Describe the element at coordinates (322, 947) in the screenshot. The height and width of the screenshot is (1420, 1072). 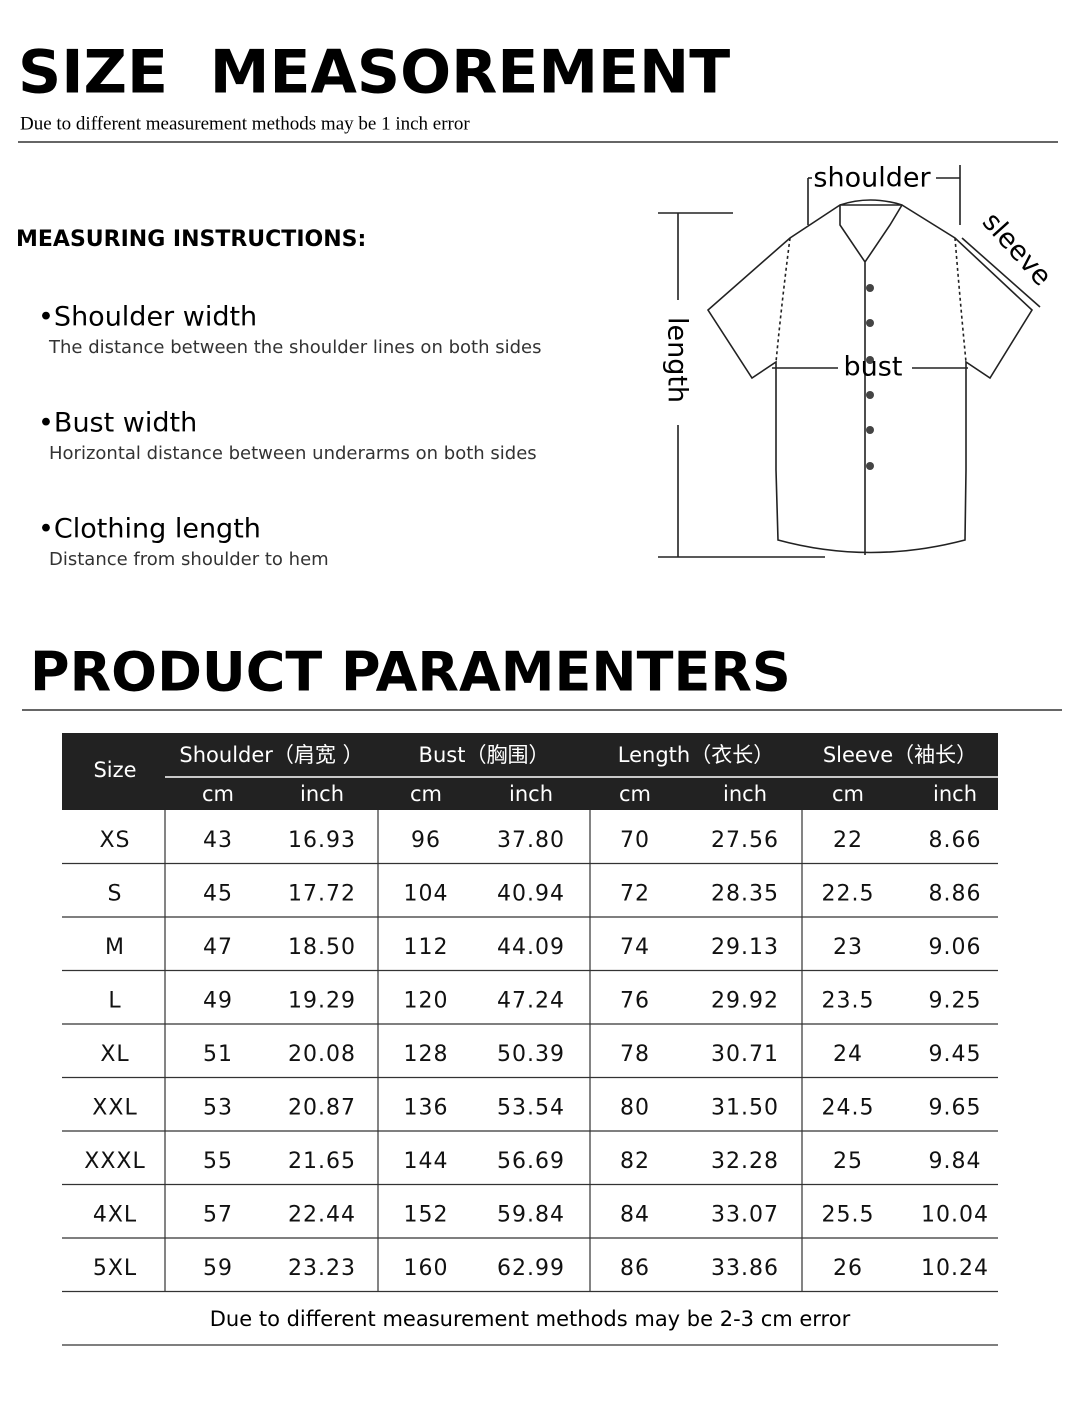
I see `cell: 18.50` at that location.